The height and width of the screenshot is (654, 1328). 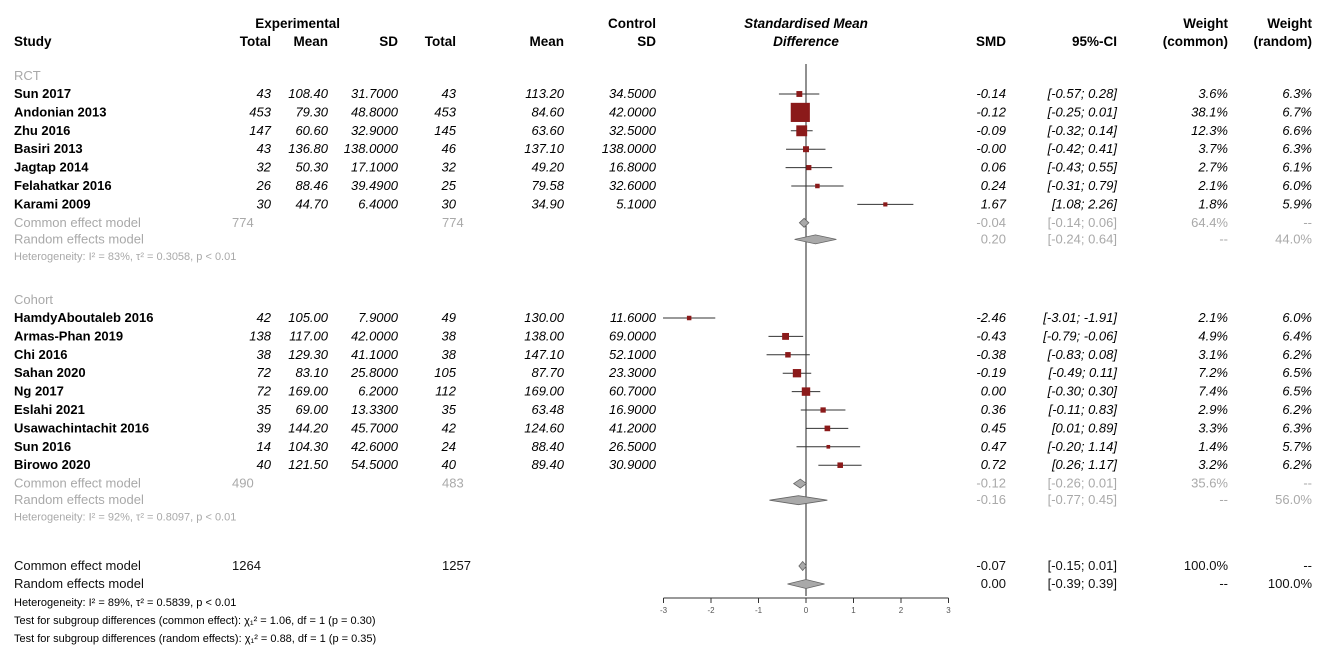 I want to click on overall-random-diamond, so click(x=806, y=584).